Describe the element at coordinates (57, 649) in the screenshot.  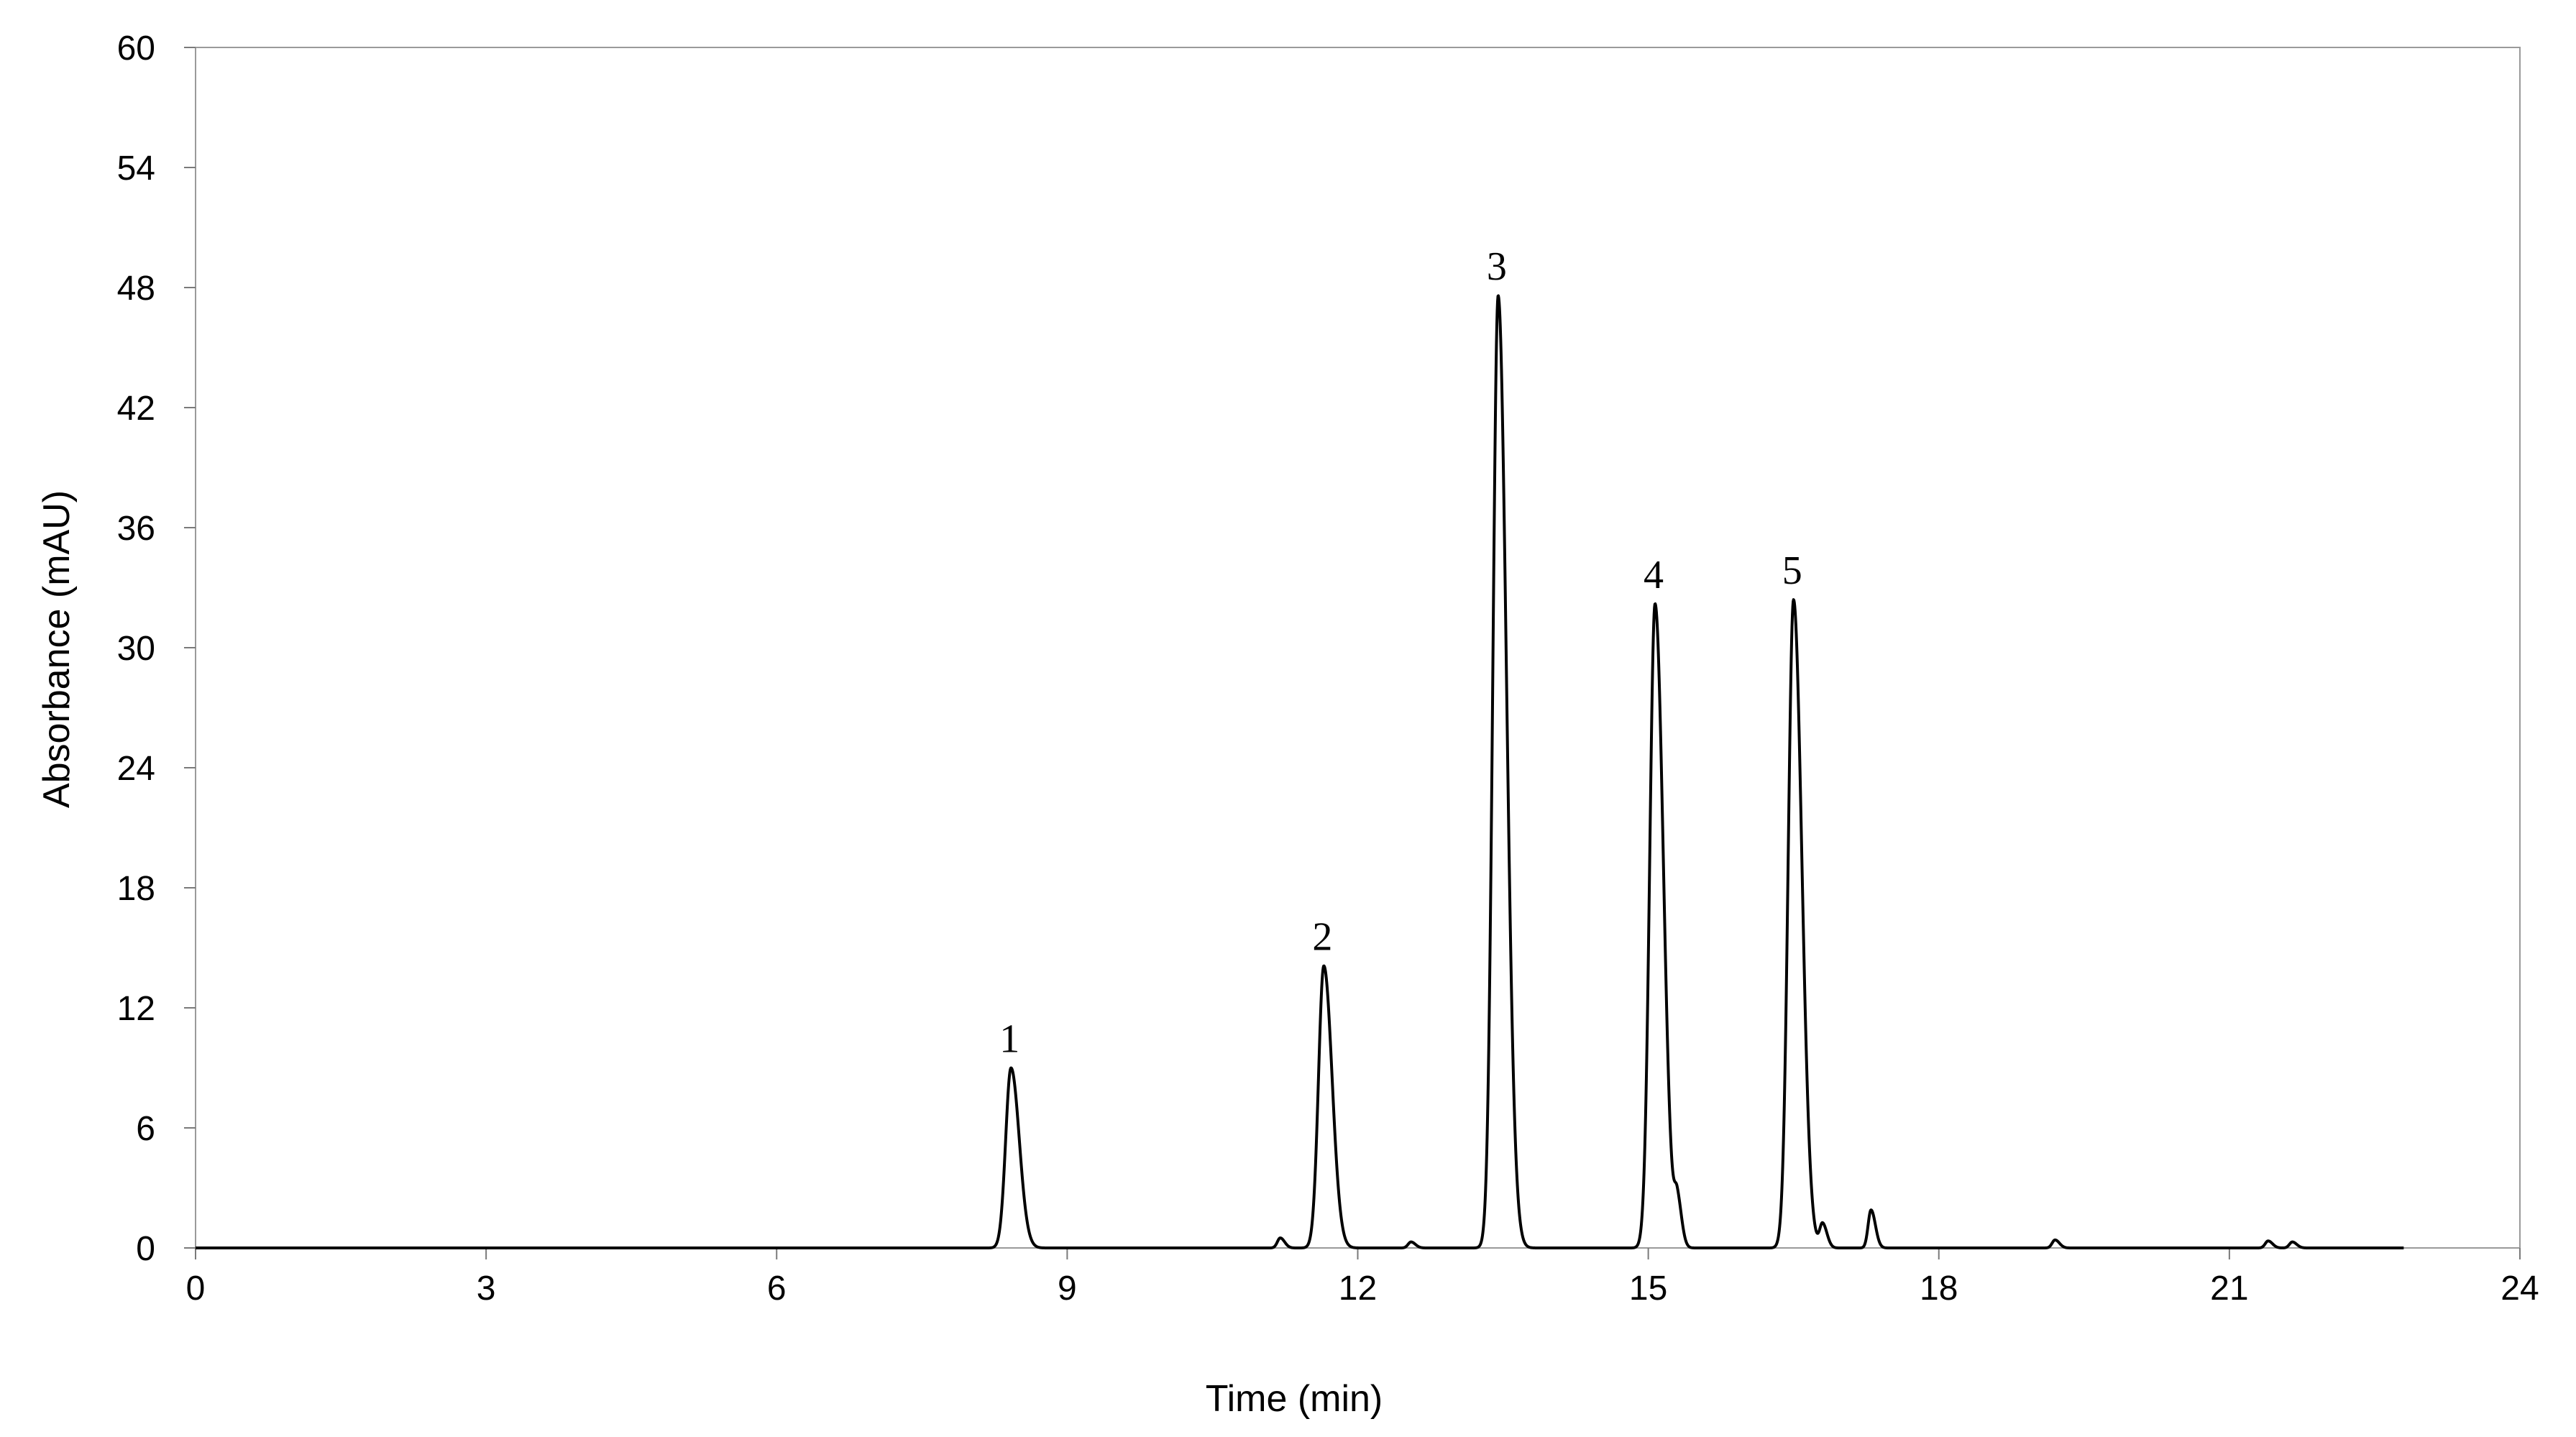
I see `y-axis-title: Absorbance (mAU)` at that location.